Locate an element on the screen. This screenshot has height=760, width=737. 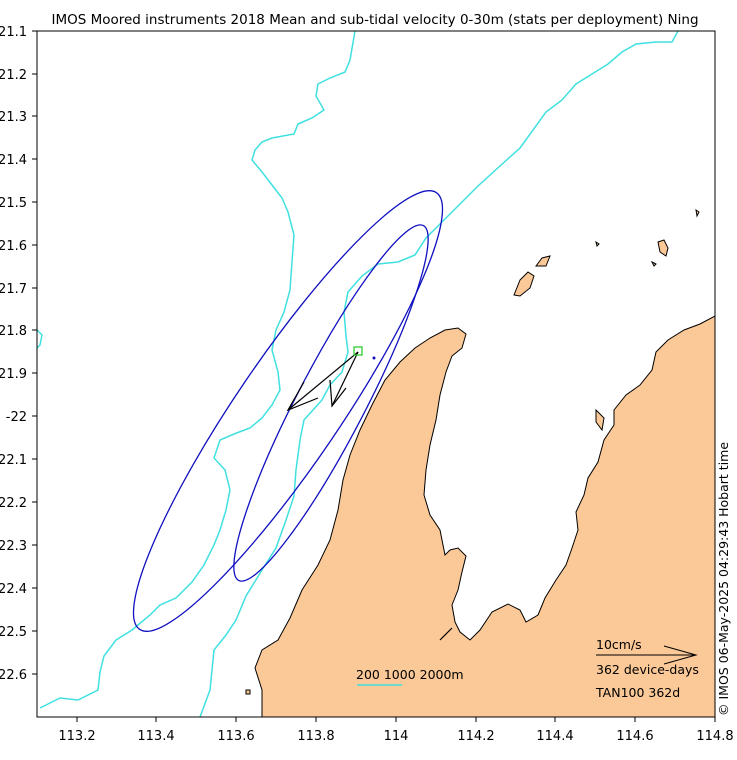
y-tick-label: 21.8 is located at coordinates (13, 331).